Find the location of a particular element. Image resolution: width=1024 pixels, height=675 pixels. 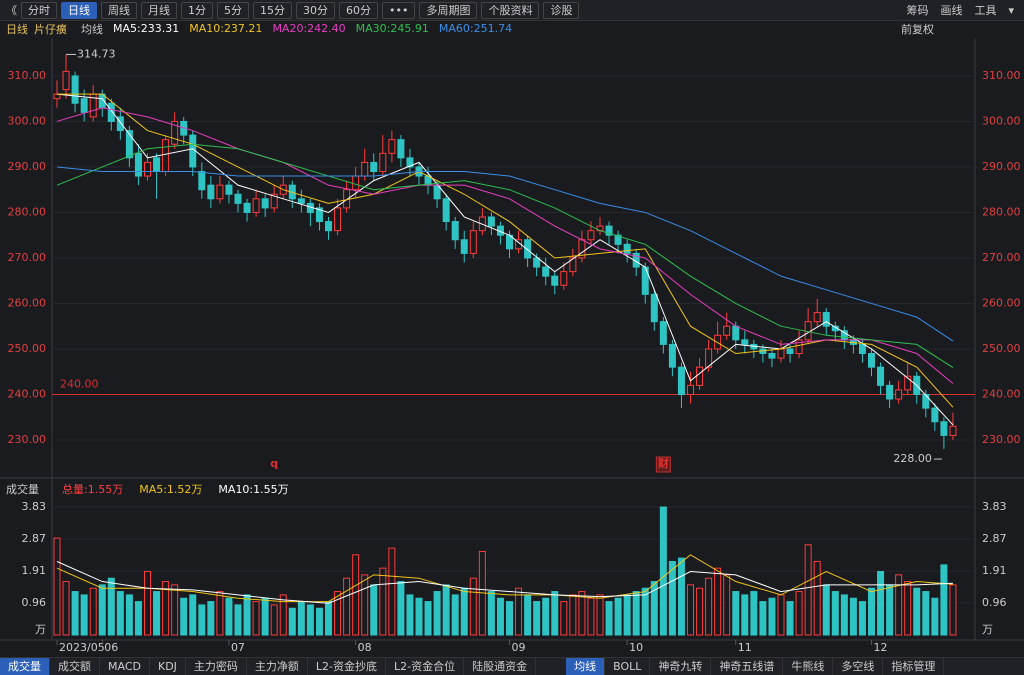

tab: 神奇五线谱 is located at coordinates (747, 666).